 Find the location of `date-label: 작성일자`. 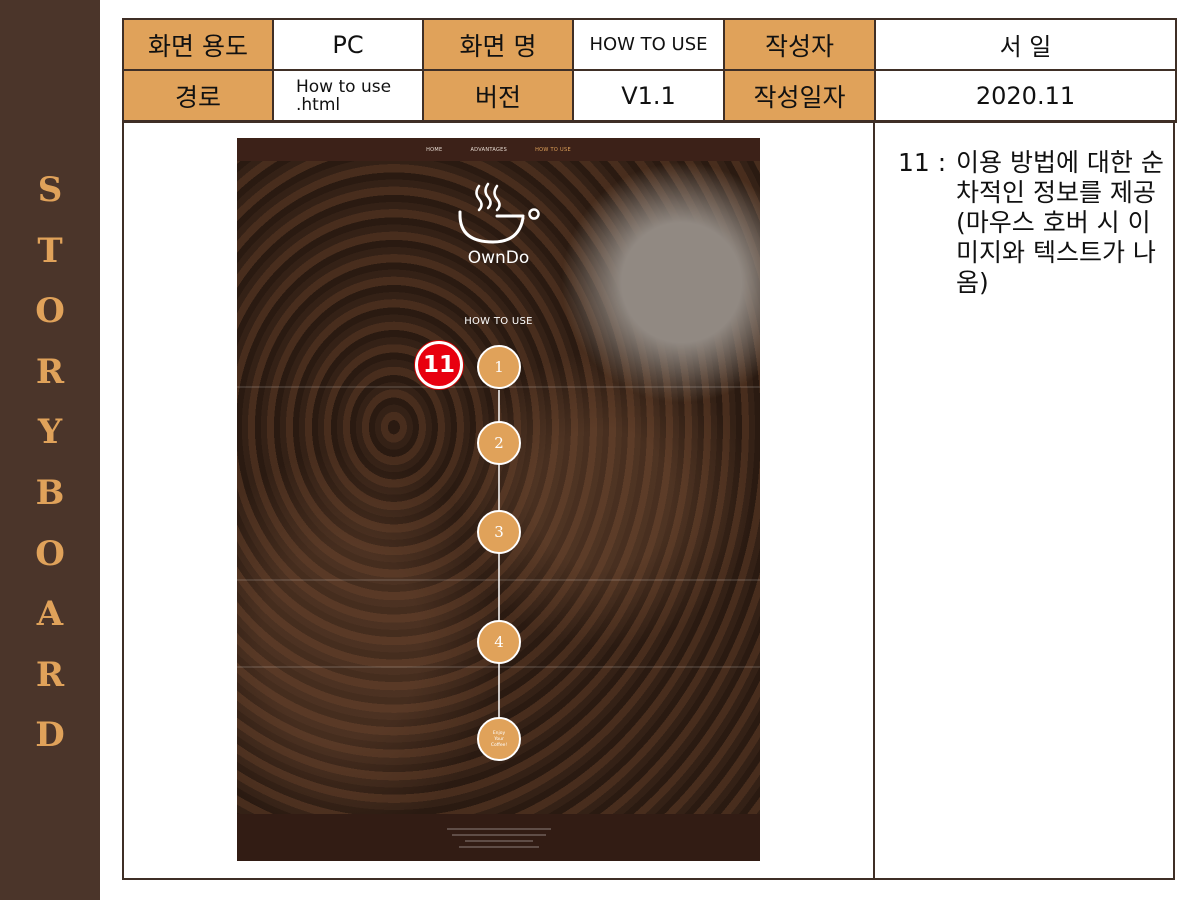

date-label: 작성일자 is located at coordinates (799, 96).